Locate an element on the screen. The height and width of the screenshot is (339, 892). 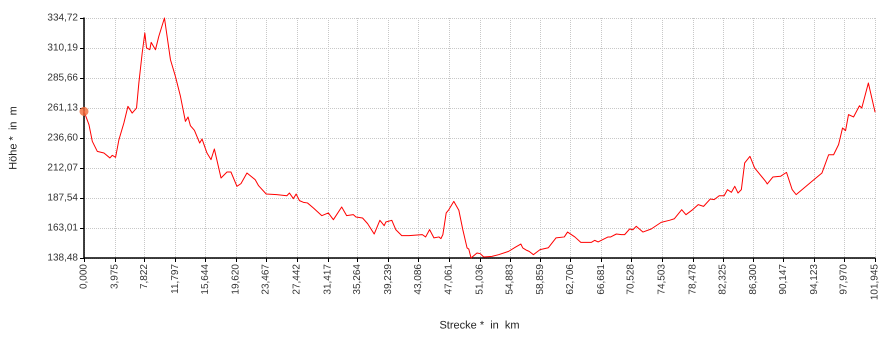
x-tick-label: 74,503 is located at coordinates (662, 279).